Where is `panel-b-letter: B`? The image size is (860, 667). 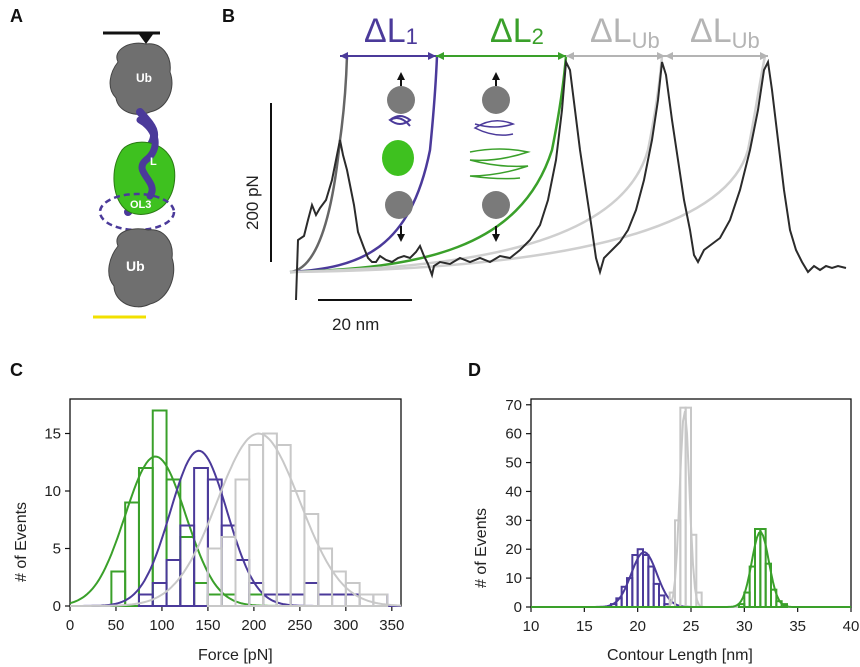 panel-b-letter: B is located at coordinates (228, 16).